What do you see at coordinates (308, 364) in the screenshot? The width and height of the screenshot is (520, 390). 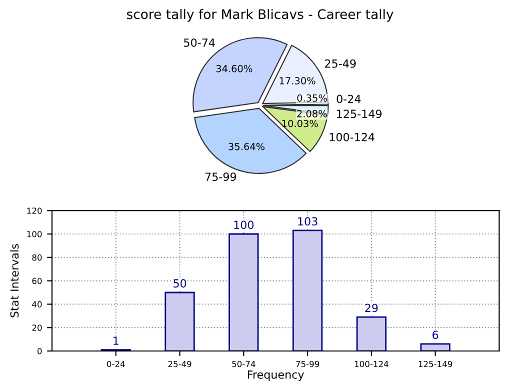 I see `x-tick-label: 75-99` at bounding box center [308, 364].